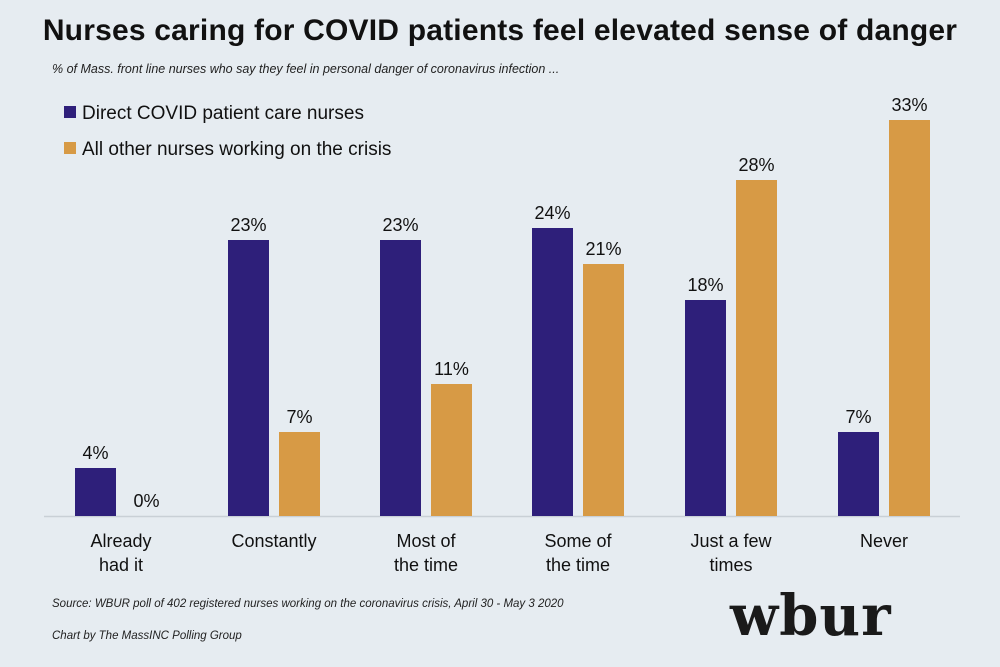 The height and width of the screenshot is (667, 1000). I want to click on data-label: 33%, so click(909, 105).